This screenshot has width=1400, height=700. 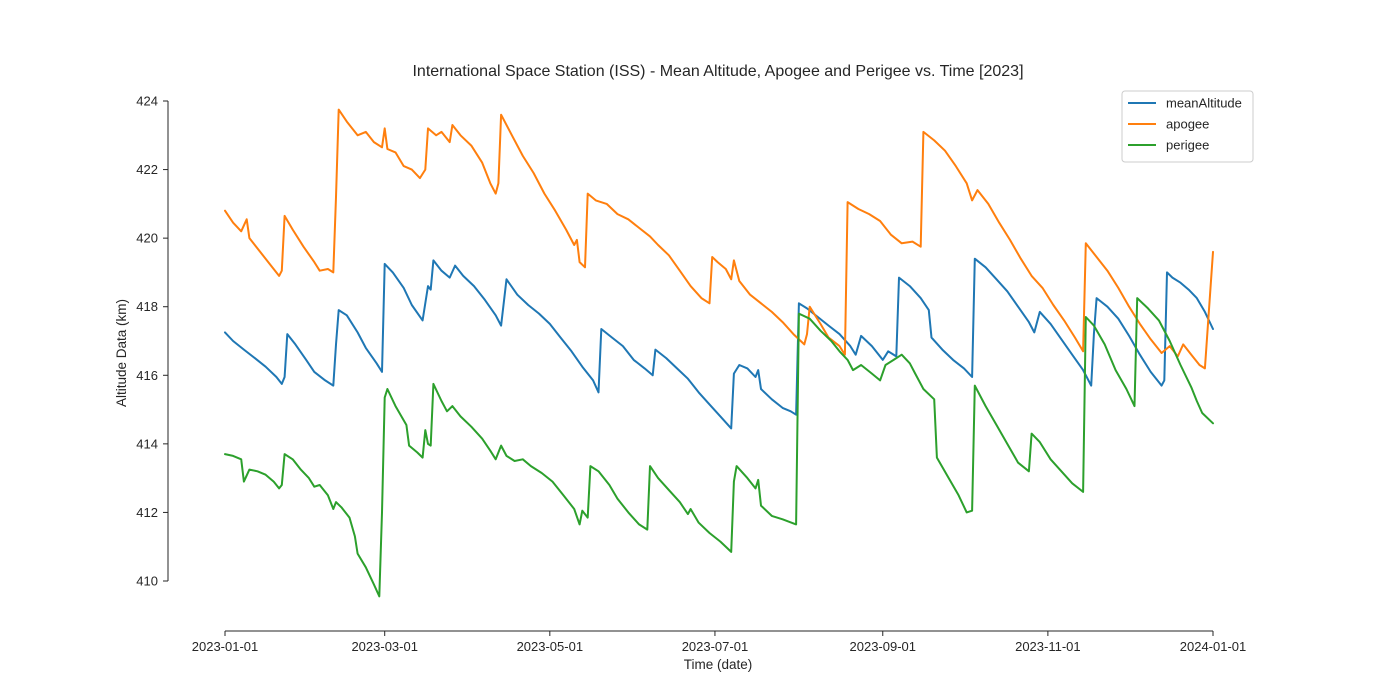 What do you see at coordinates (1204, 103) in the screenshot?
I see `legend-label-meanAltitude: meanAltitude` at bounding box center [1204, 103].